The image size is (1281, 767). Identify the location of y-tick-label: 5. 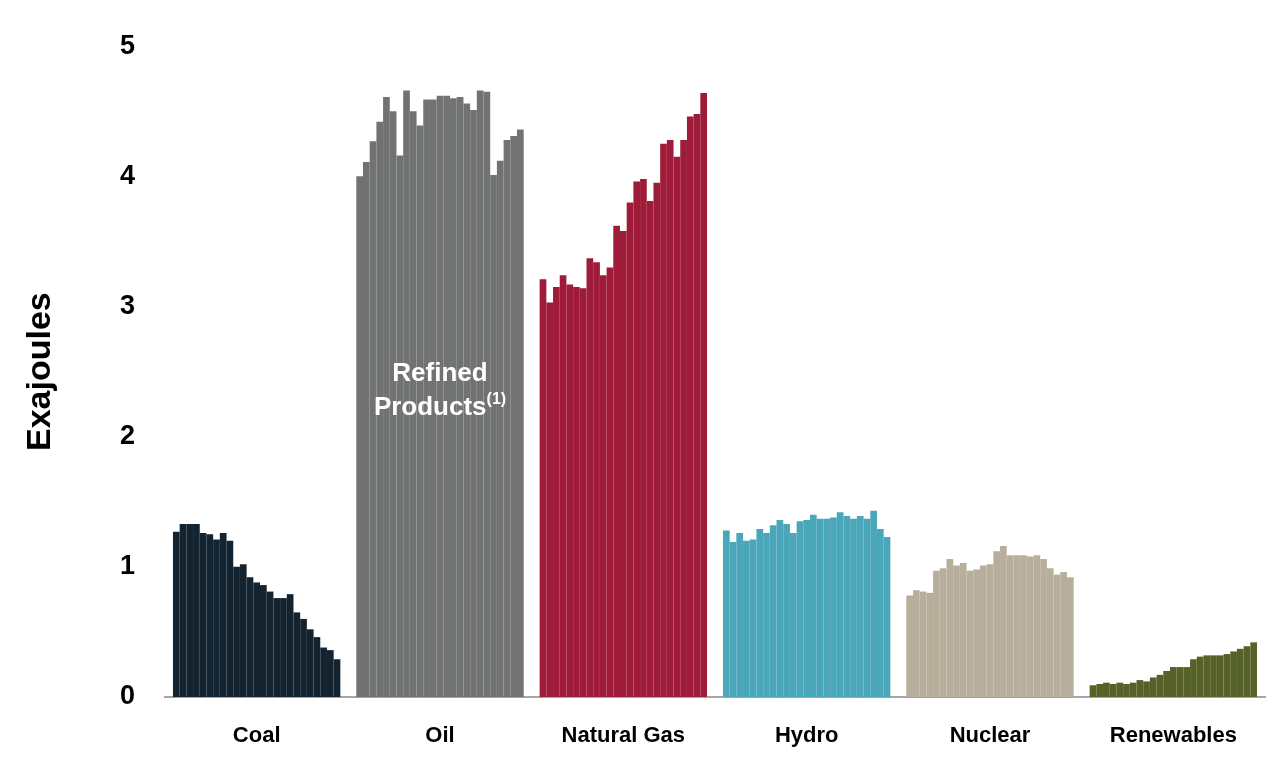
(127, 44).